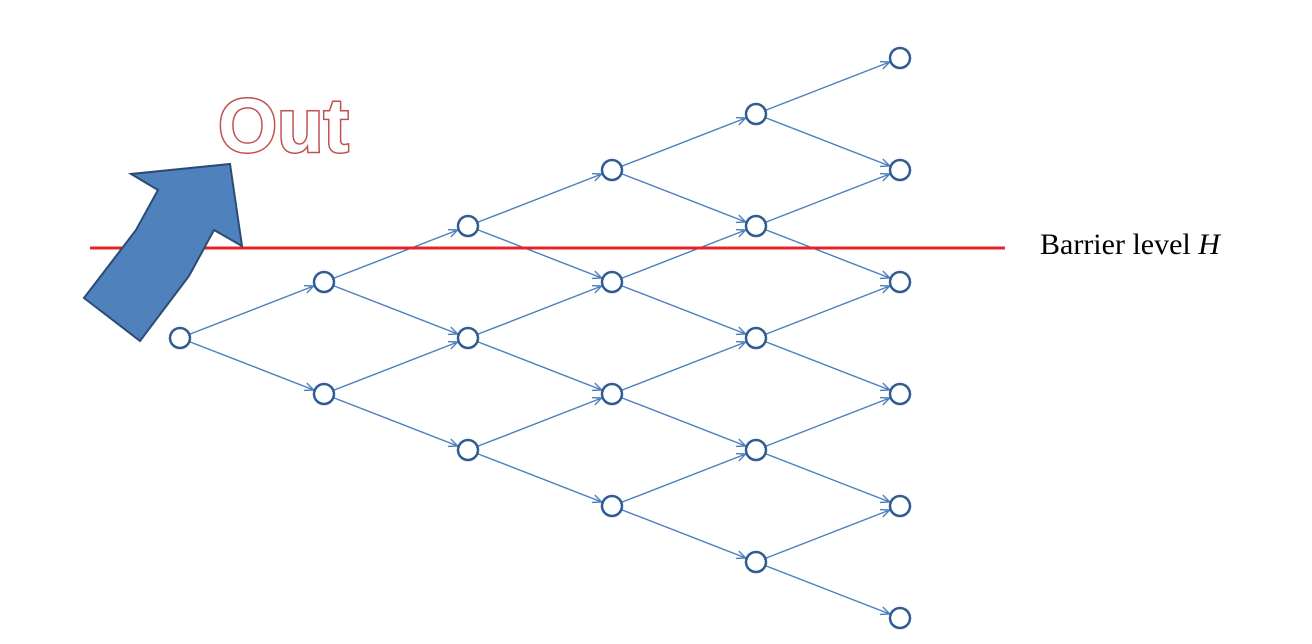  I want to click on knock-out-arrow, so click(163, 252).